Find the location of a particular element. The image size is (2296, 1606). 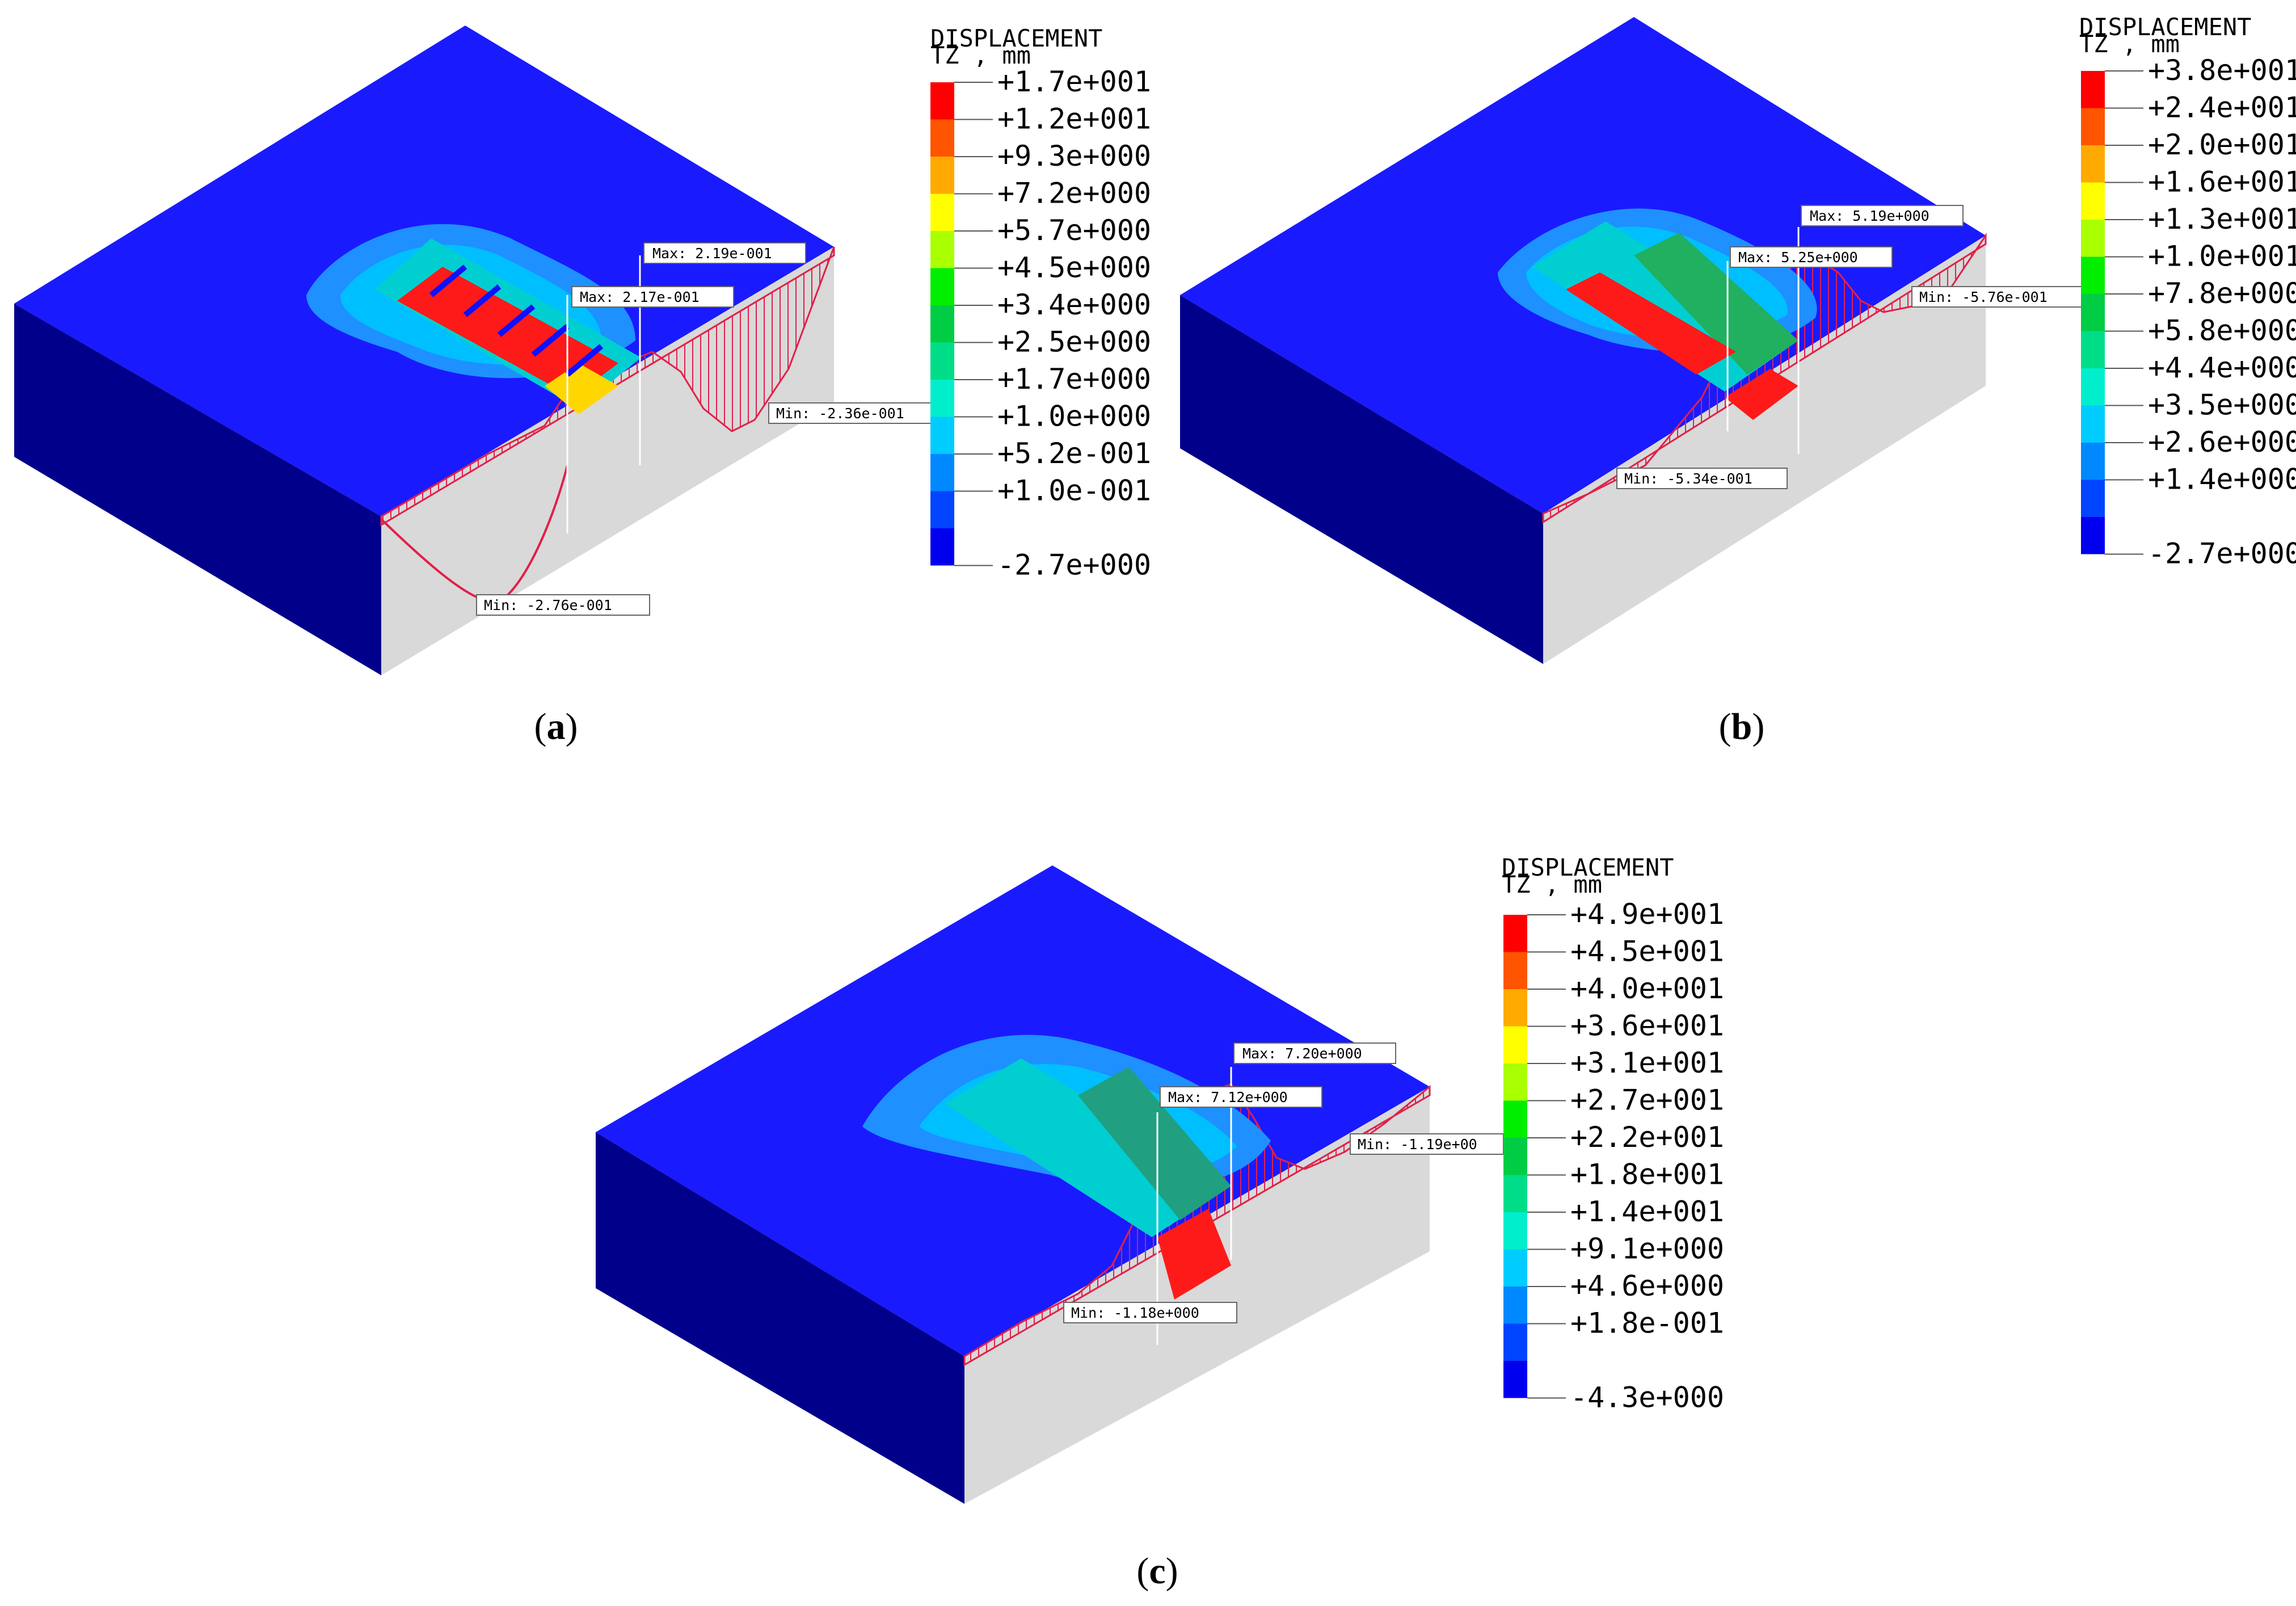

legend-value: +5.2e-001 is located at coordinates (1074, 453).